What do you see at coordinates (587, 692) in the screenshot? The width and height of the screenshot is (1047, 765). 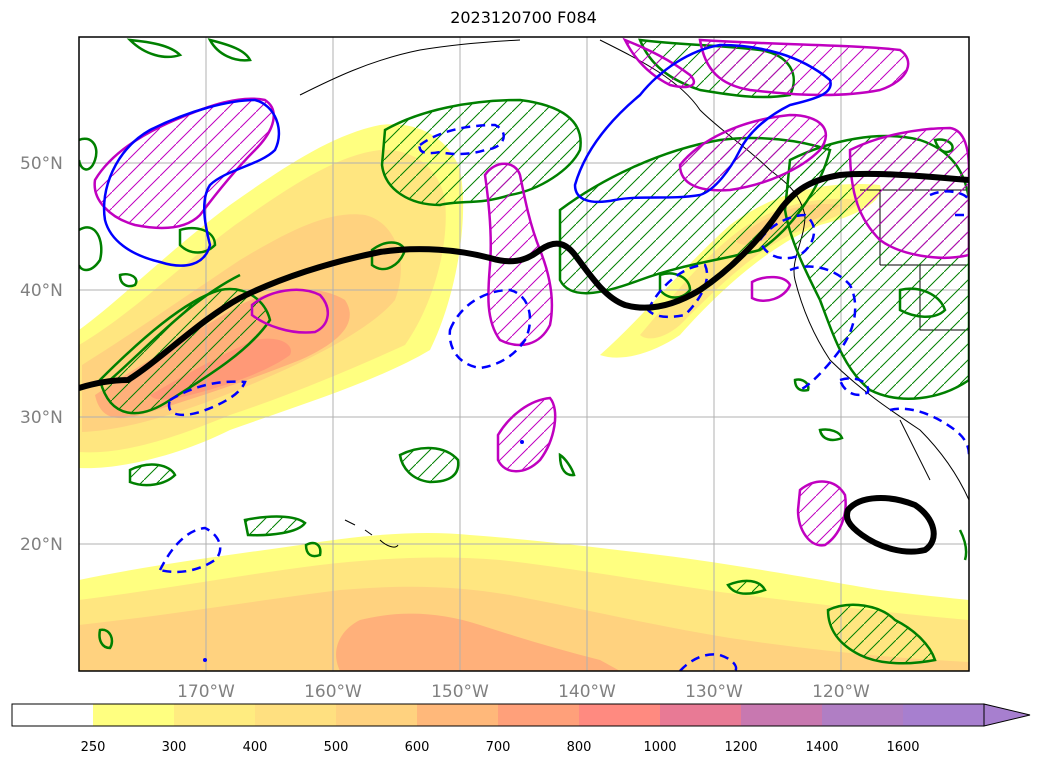 I see `lon-label-140w: 140°W` at bounding box center [587, 692].